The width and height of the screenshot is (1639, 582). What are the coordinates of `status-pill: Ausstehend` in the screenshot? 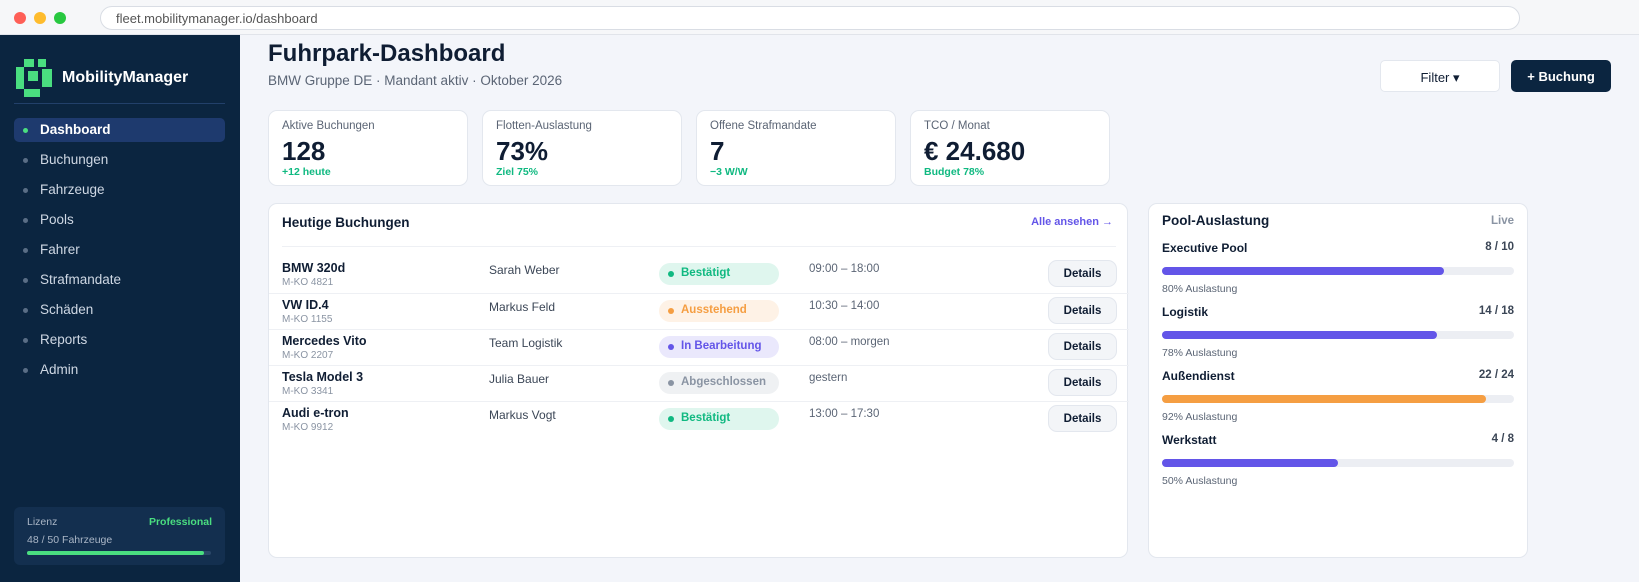 It's located at (719, 311).